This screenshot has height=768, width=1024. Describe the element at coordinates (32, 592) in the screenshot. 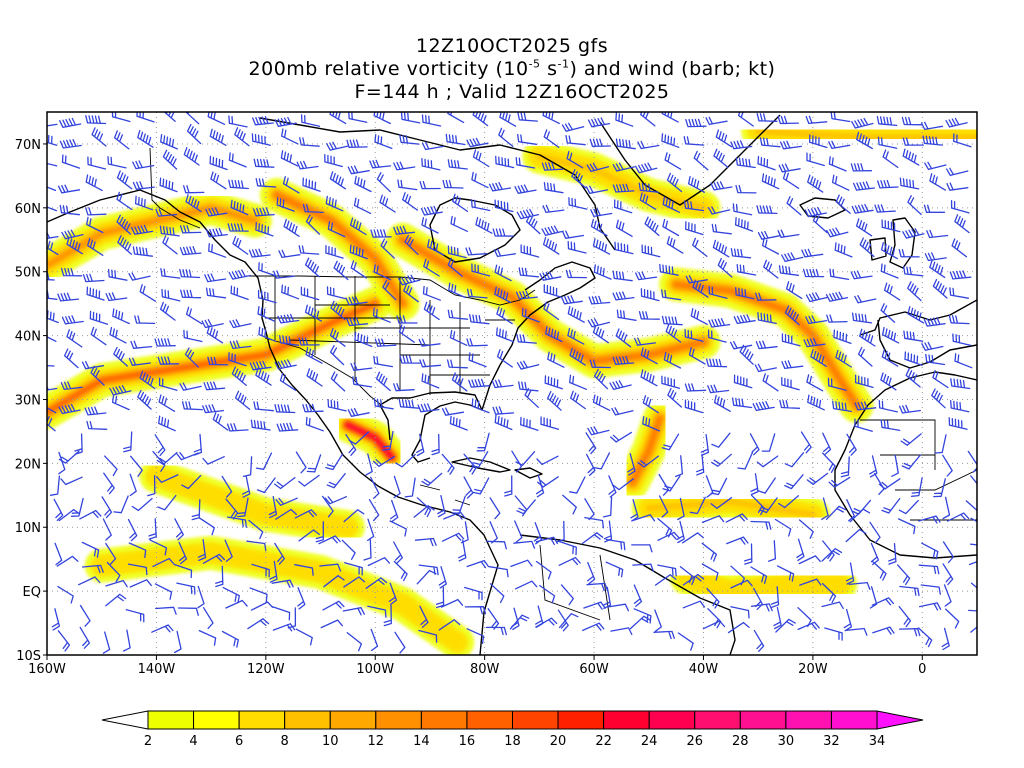

I see `lat-label: EQ` at that location.